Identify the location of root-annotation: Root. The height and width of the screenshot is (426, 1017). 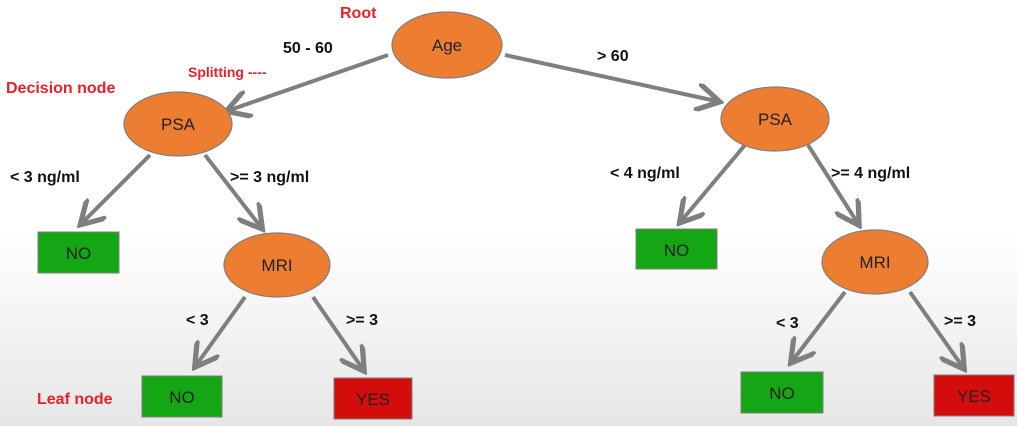
(358, 13).